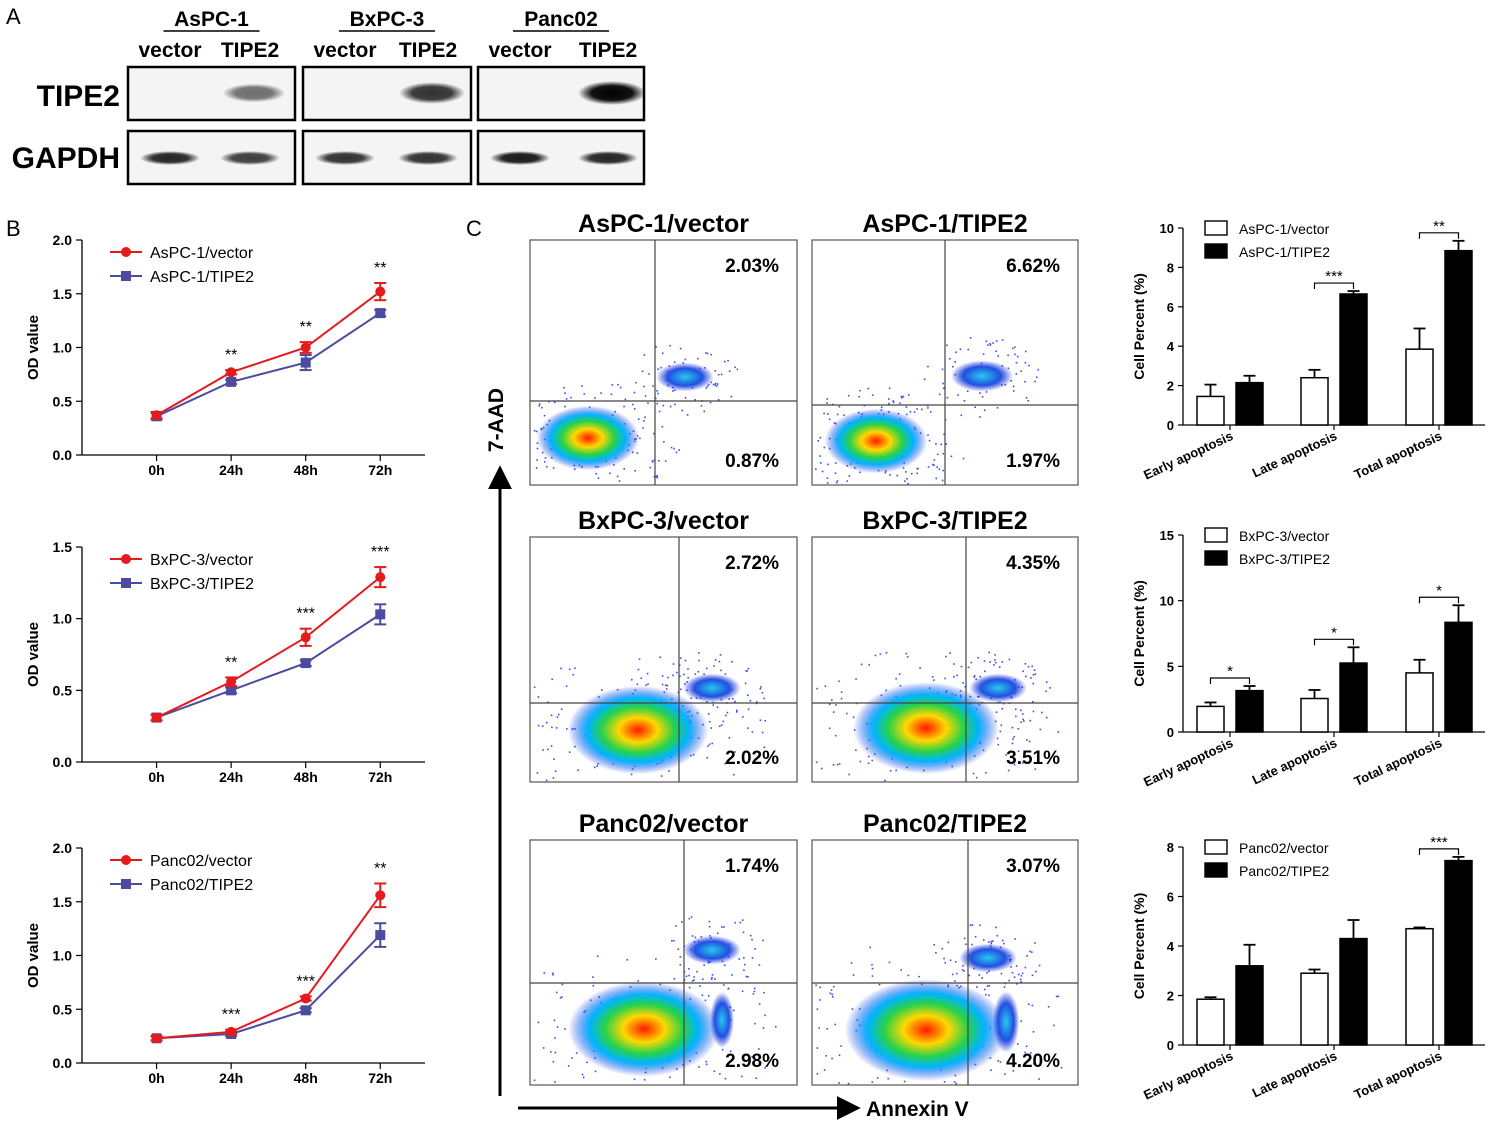 The image size is (1497, 1122). I want to click on significance-marker: ***, so click(305, 614).